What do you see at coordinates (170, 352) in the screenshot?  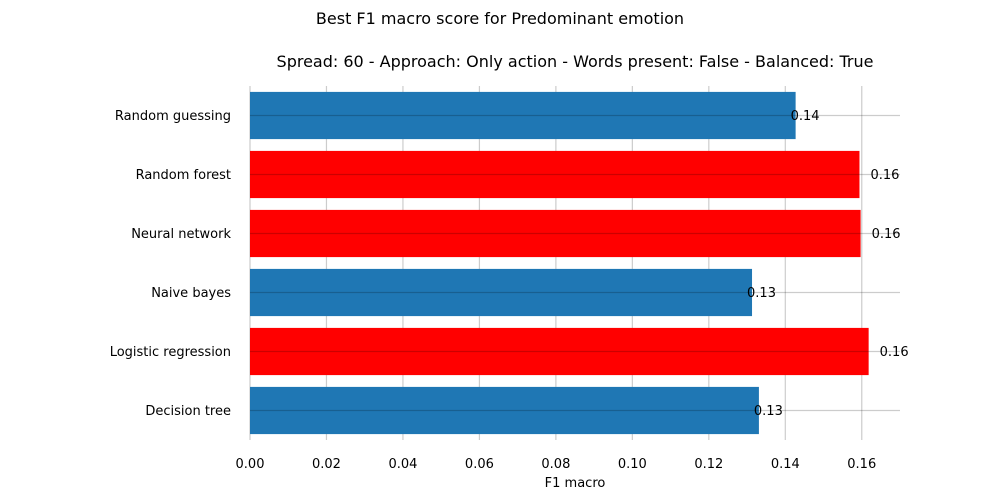 I see `y-tick-label: Logistic regression` at bounding box center [170, 352].